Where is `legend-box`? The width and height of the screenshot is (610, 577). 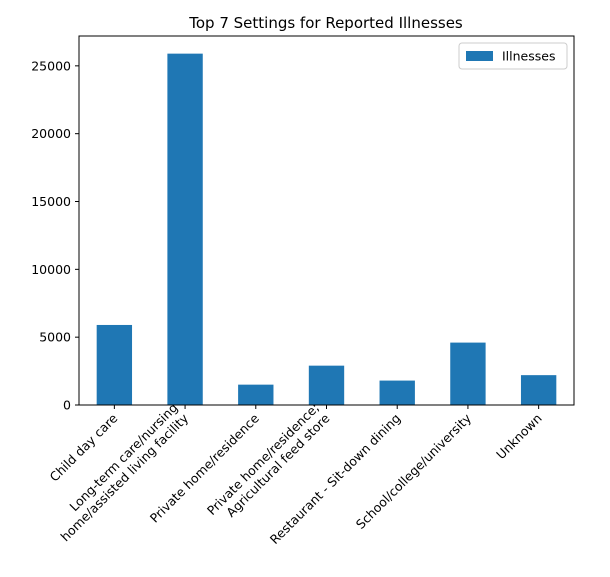
legend-box is located at coordinates (513, 56).